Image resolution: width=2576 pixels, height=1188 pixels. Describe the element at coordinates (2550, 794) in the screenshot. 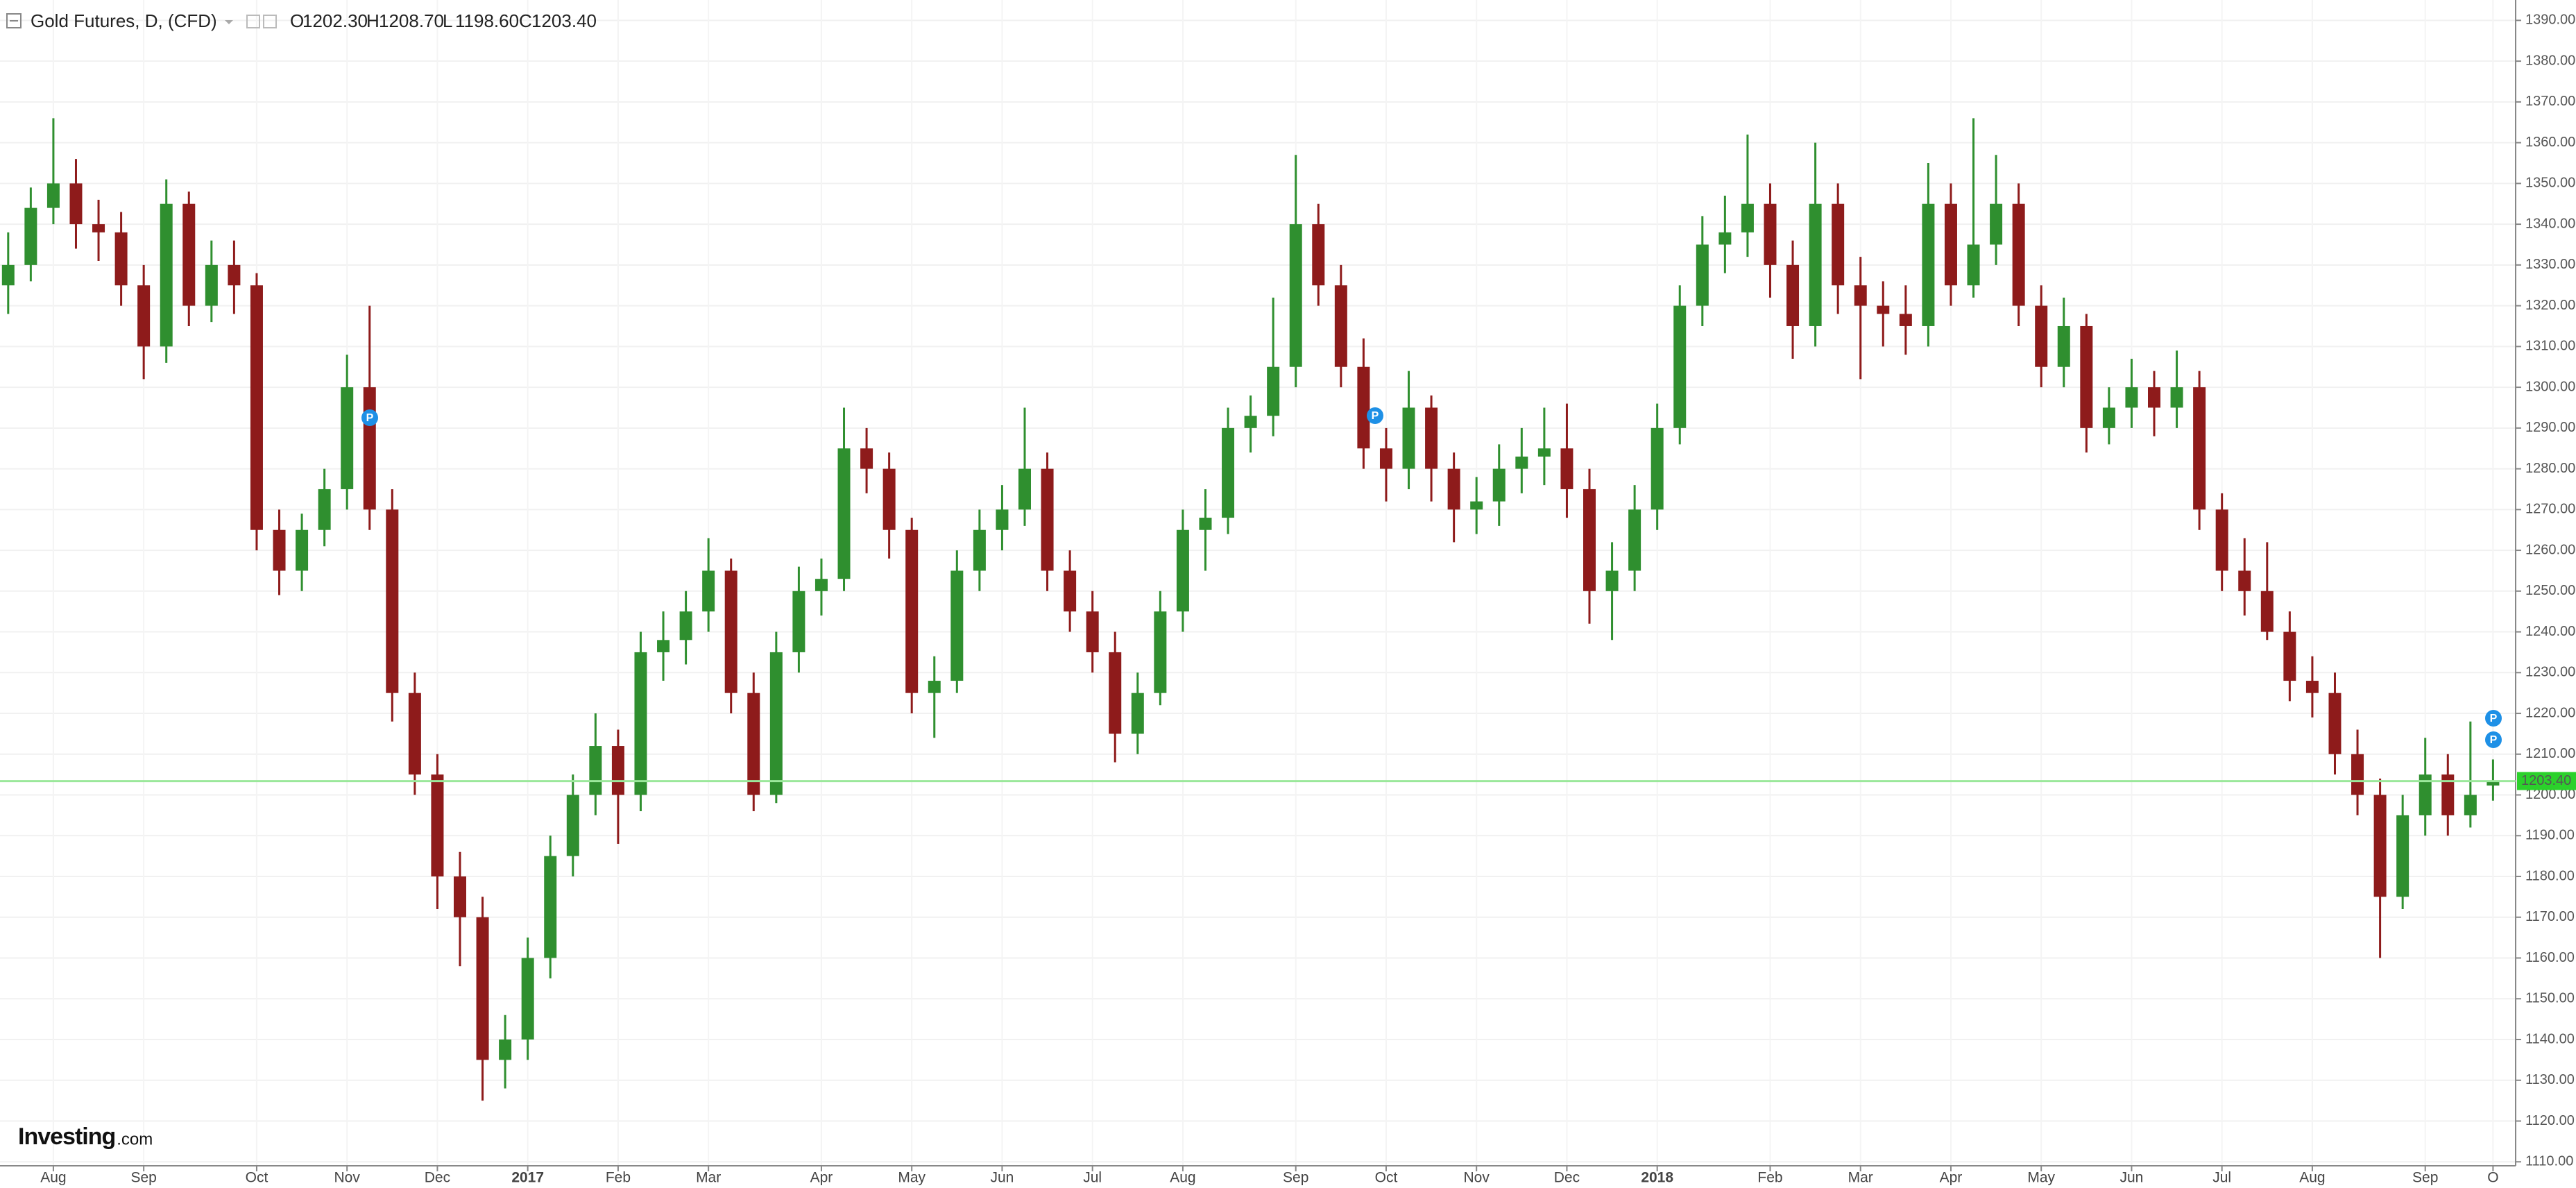

I see `y-tick-label: 1200.00` at that location.